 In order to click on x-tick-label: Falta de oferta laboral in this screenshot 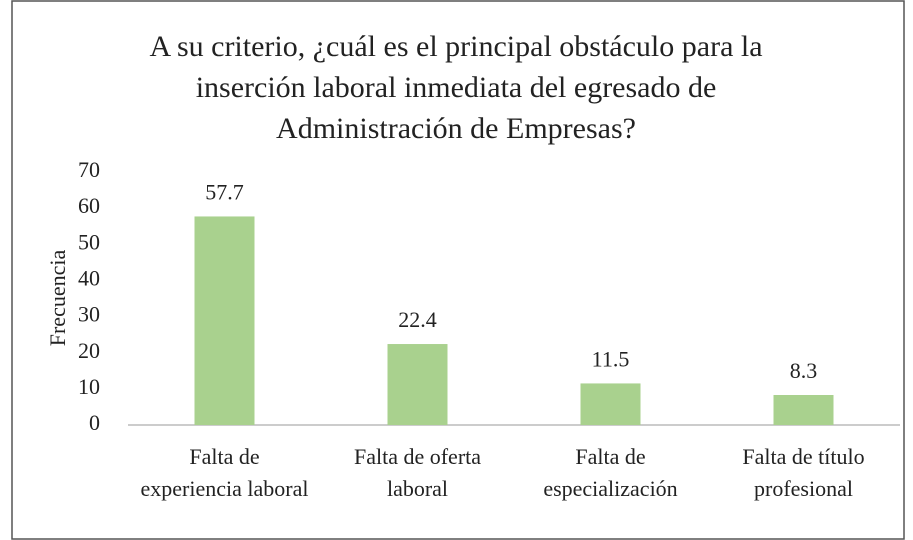, I will do `click(417, 472)`.